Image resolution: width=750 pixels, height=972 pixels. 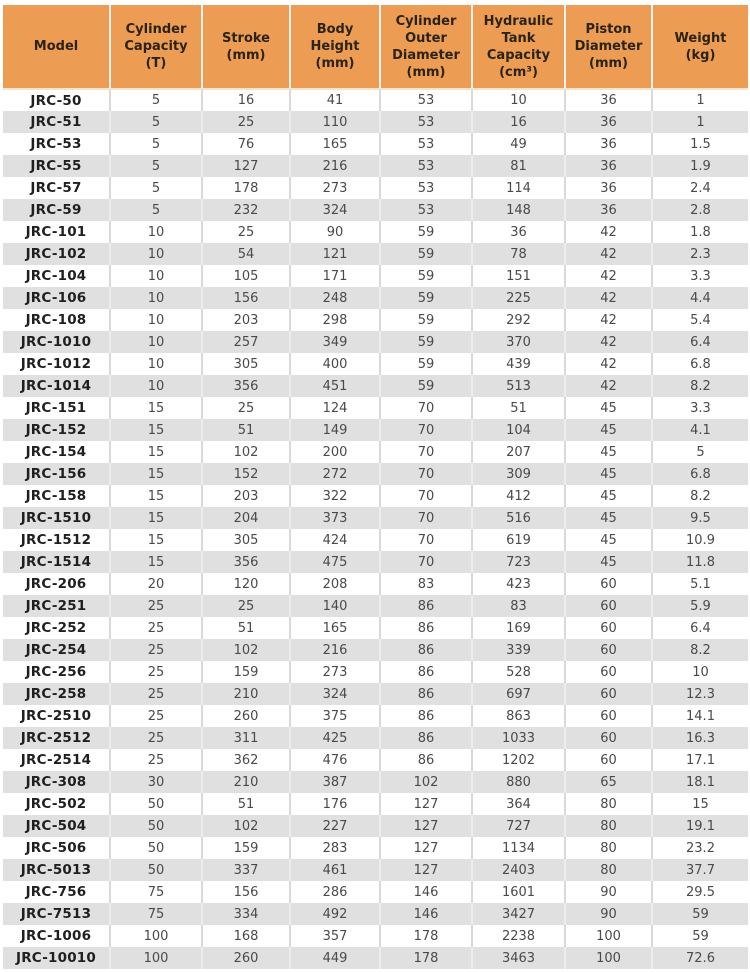 I want to click on value-cell: 12.3, so click(x=700, y=694).